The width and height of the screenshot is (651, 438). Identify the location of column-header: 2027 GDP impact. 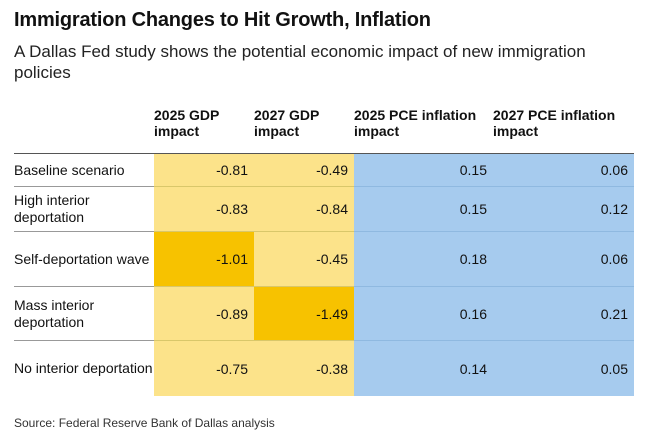
(304, 128).